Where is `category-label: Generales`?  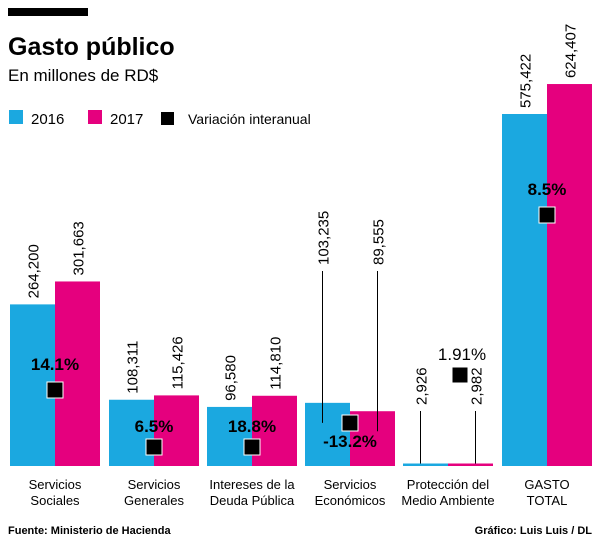 category-label: Generales is located at coordinates (154, 500).